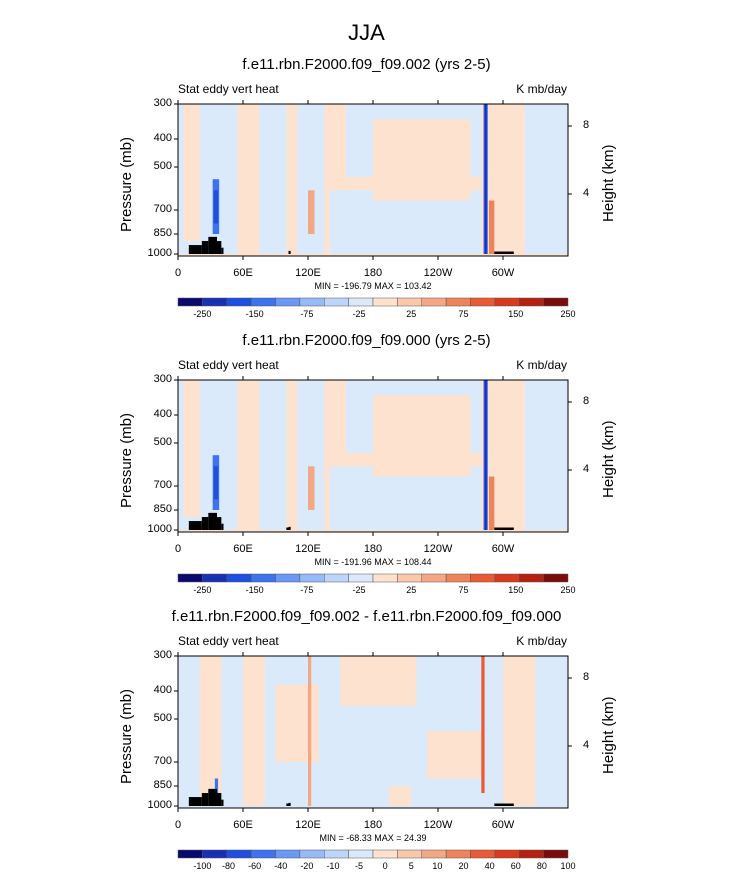 The width and height of the screenshot is (733, 888). I want to click on x-tick-label: 180, so click(373, 549).